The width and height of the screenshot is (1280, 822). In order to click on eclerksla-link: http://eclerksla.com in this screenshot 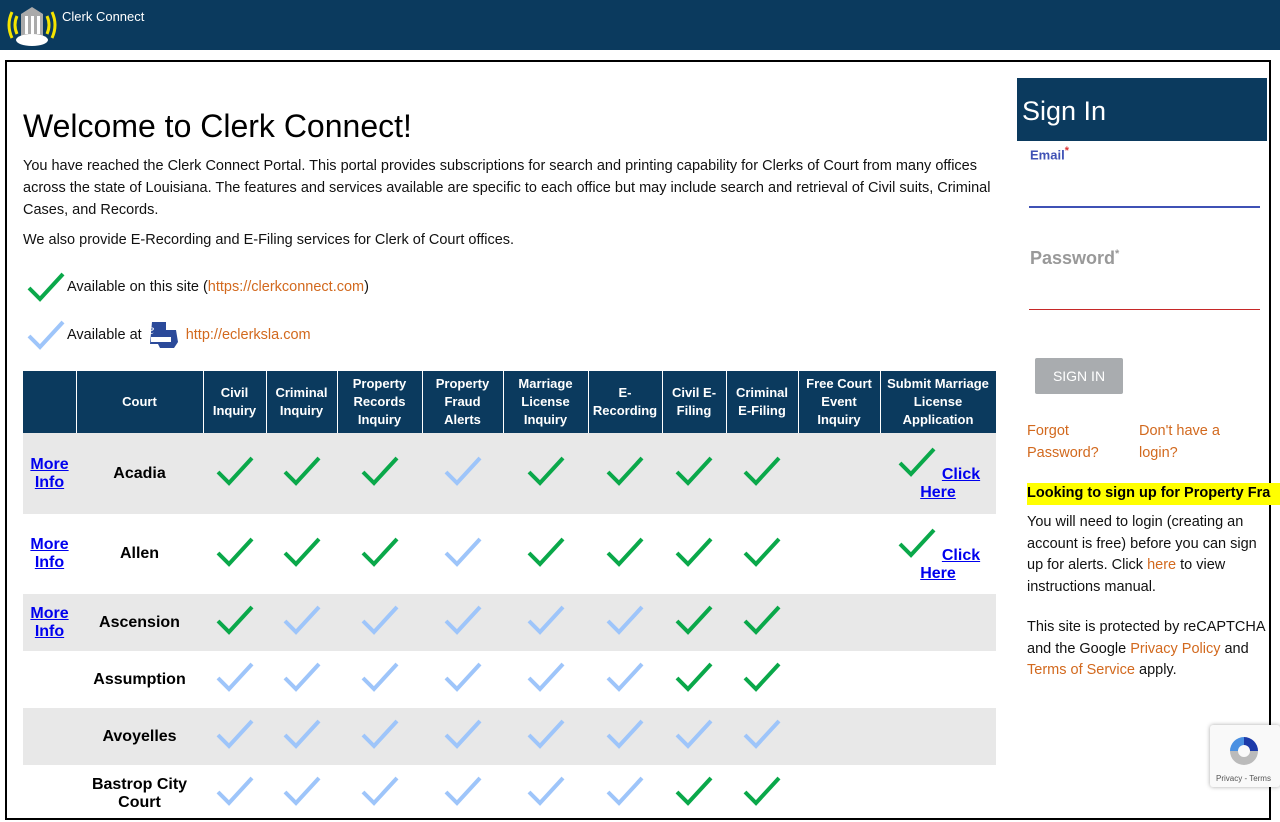, I will do `click(248, 335)`.